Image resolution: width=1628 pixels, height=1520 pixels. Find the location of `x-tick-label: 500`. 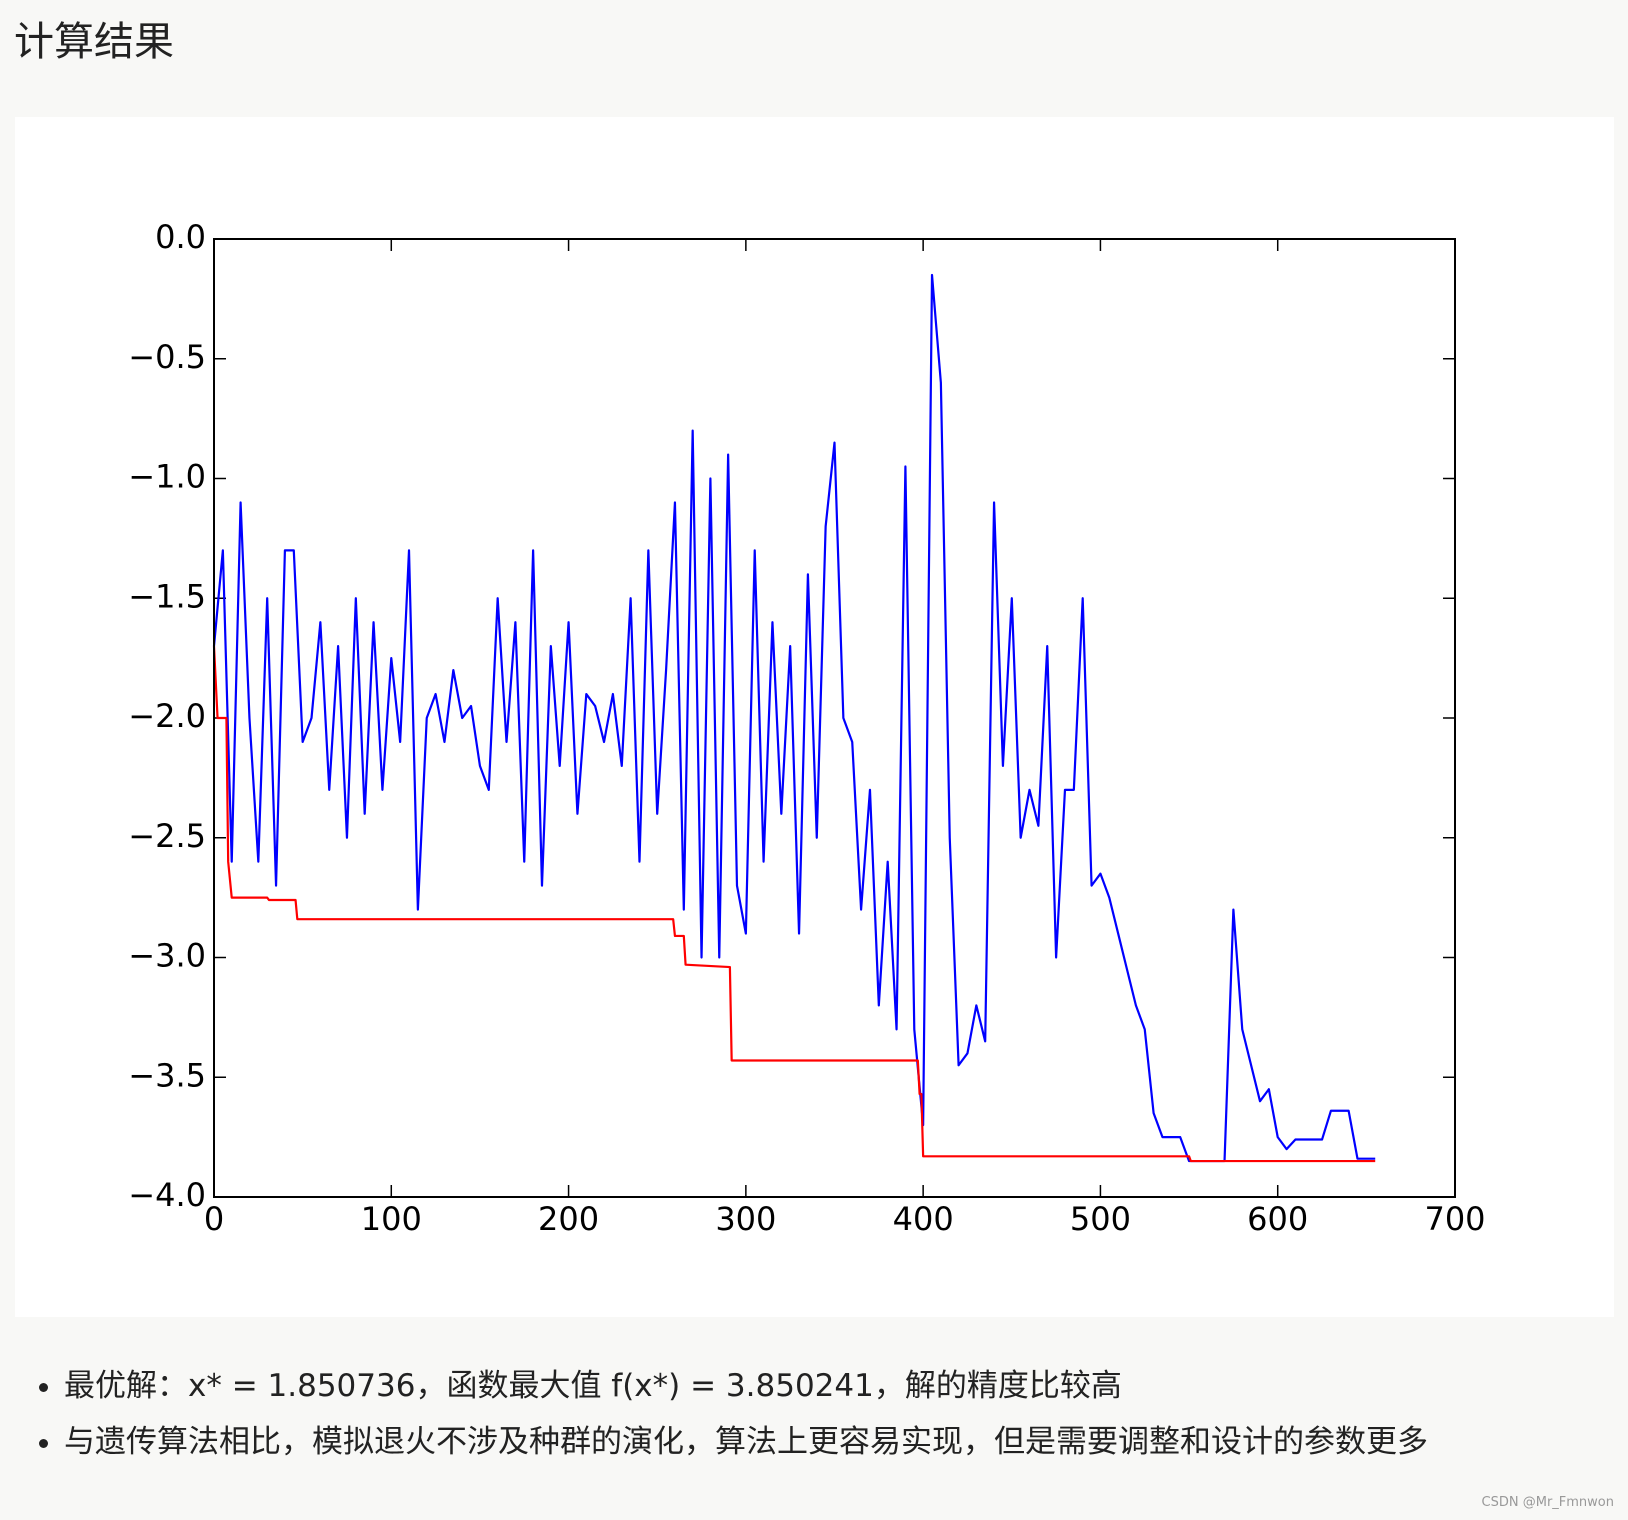

x-tick-label: 500 is located at coordinates (1100, 1219).